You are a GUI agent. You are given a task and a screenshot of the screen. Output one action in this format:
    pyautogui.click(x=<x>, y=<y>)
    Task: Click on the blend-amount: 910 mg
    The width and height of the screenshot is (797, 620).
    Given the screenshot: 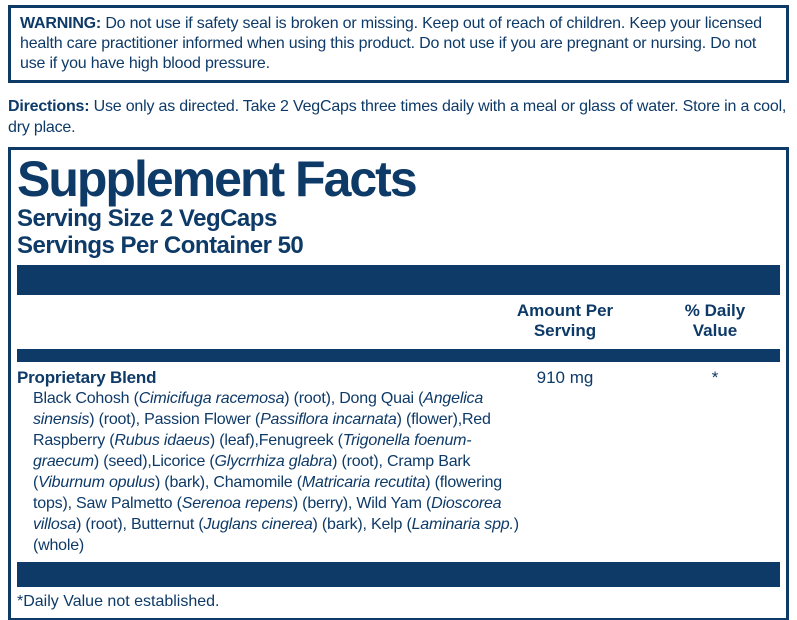 What is the action you would take?
    pyautogui.click(x=565, y=377)
    